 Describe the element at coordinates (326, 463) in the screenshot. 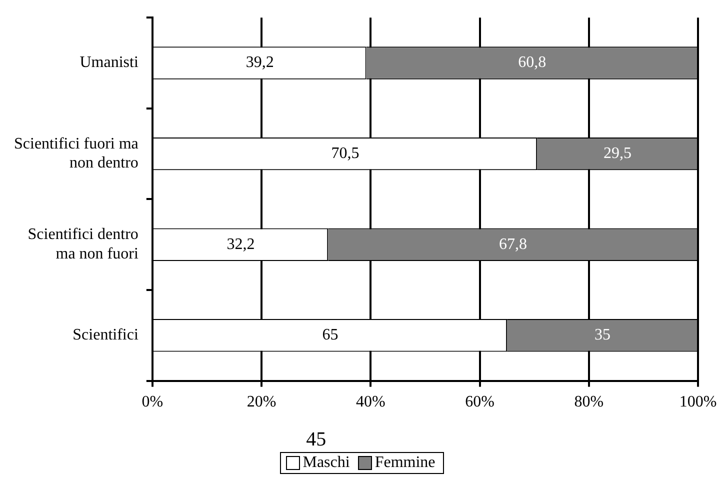

I see `legend-label: Maschi` at that location.